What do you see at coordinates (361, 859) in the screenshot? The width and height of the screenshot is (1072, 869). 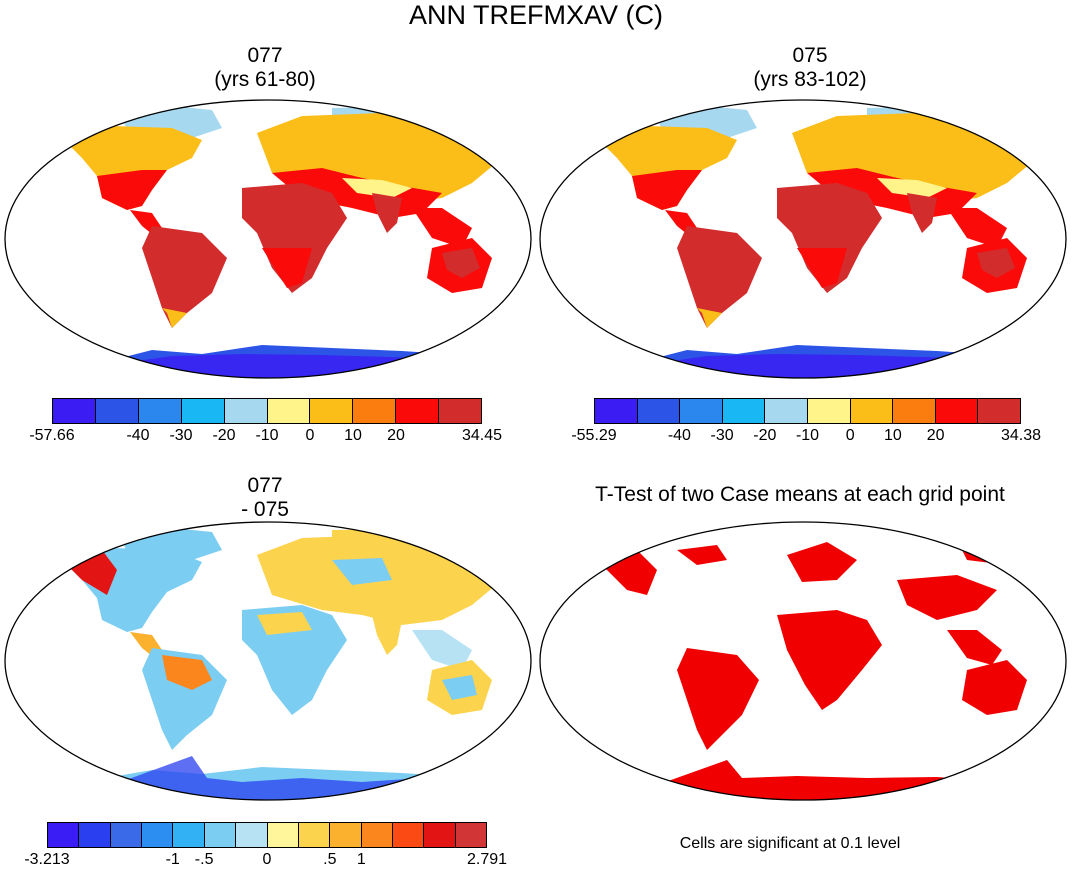 I see `colorbar-label: 1` at bounding box center [361, 859].